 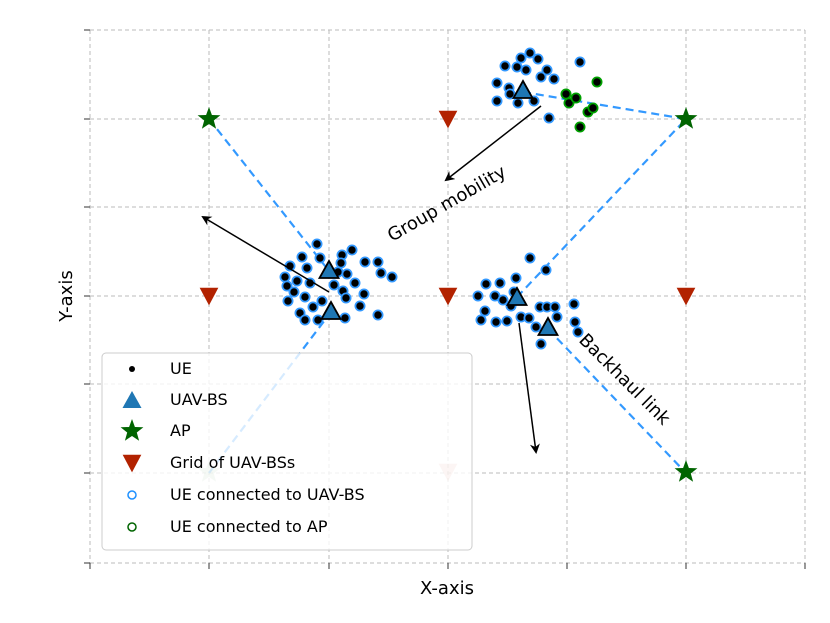 What do you see at coordinates (132, 495) in the screenshot?
I see `legend-symbol-ue-connected-to-uav-bs` at bounding box center [132, 495].